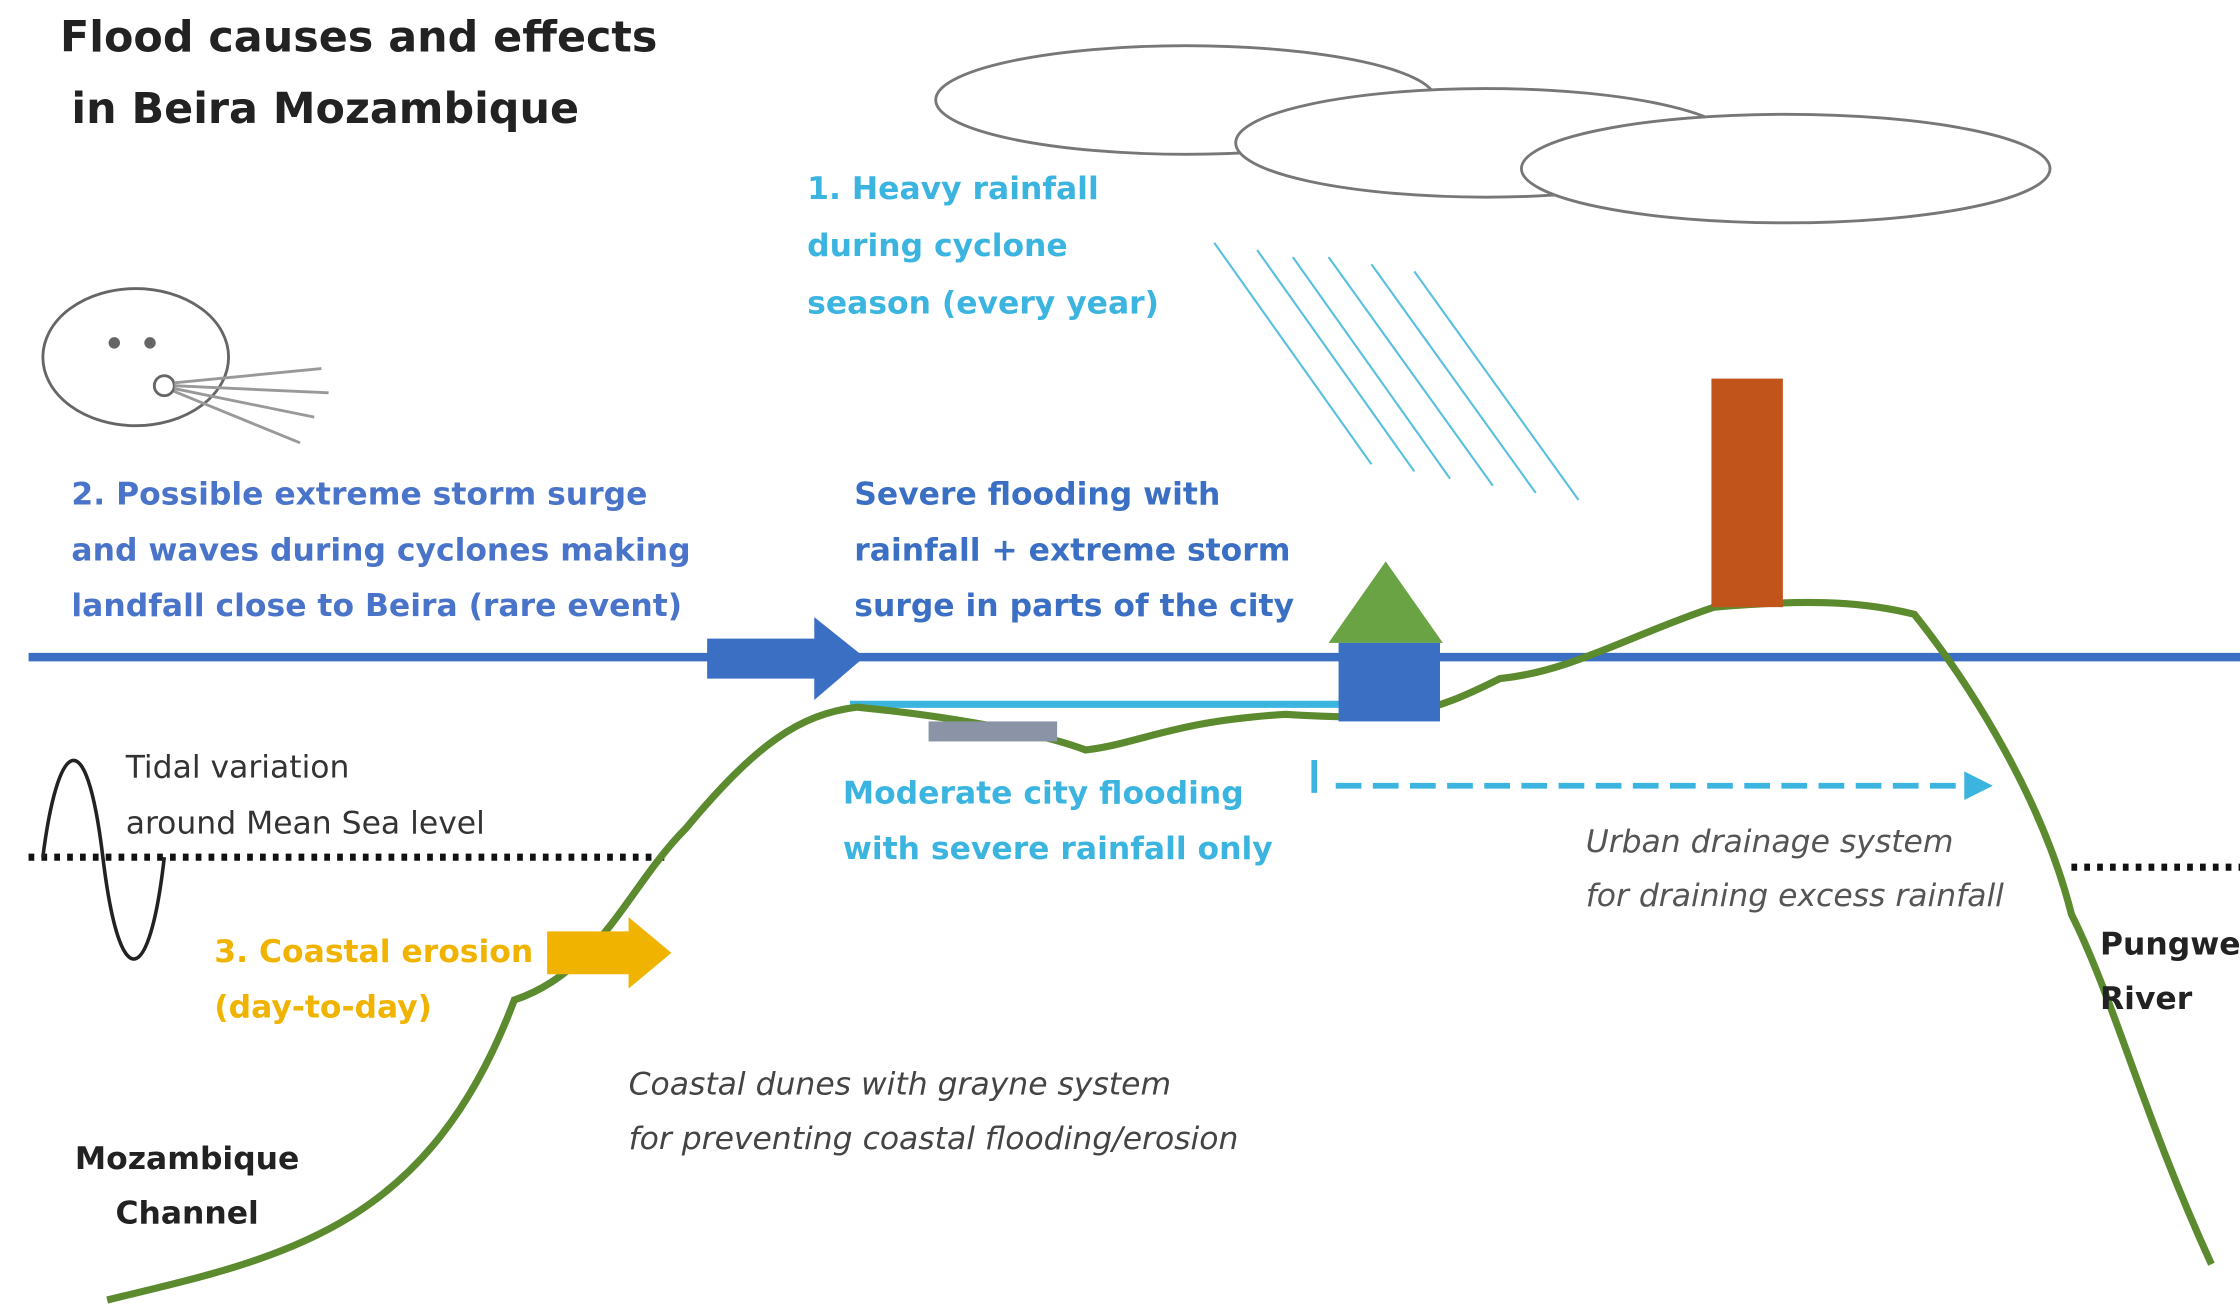 This screenshot has width=2240, height=1310. I want to click on annotation: Mozambique, so click(187, 1159).